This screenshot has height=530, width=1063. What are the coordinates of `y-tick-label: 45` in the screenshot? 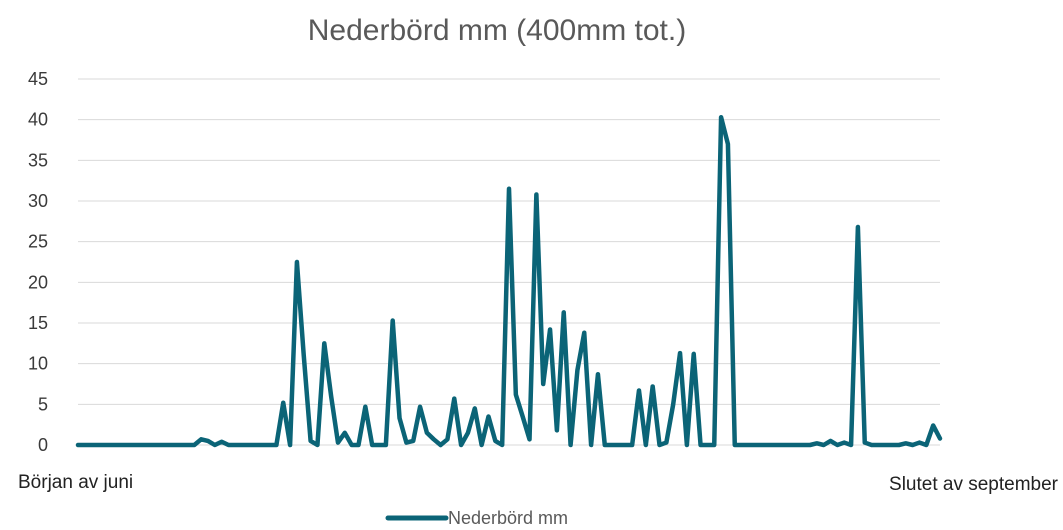 It's located at (38, 79).